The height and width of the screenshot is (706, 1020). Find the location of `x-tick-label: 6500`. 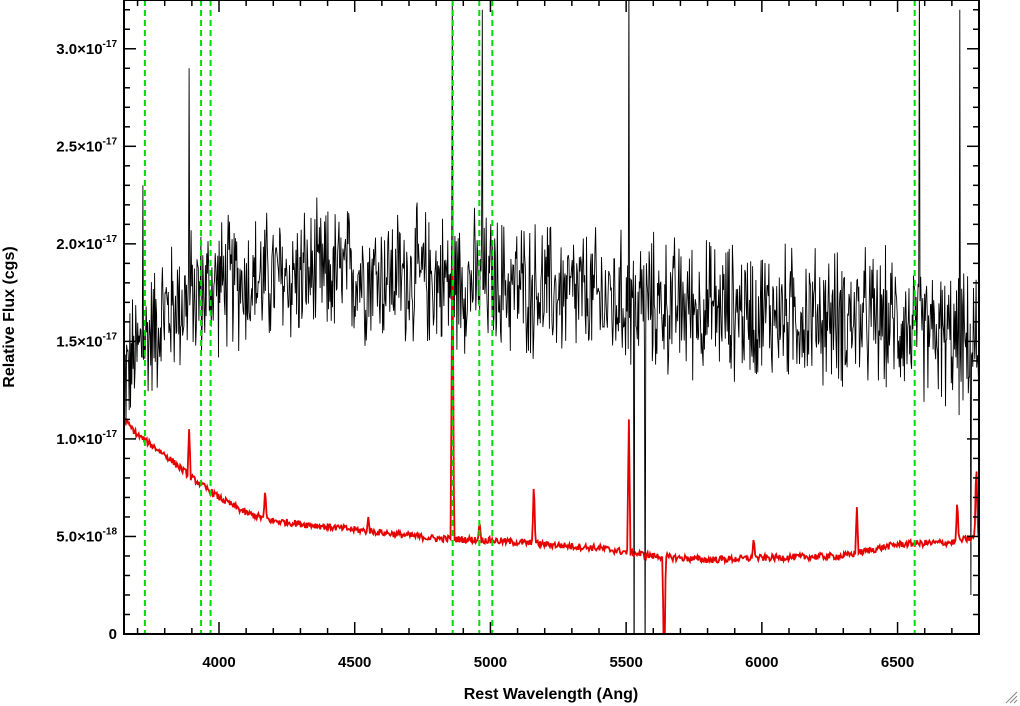

x-tick-label: 6500 is located at coordinates (897, 662).